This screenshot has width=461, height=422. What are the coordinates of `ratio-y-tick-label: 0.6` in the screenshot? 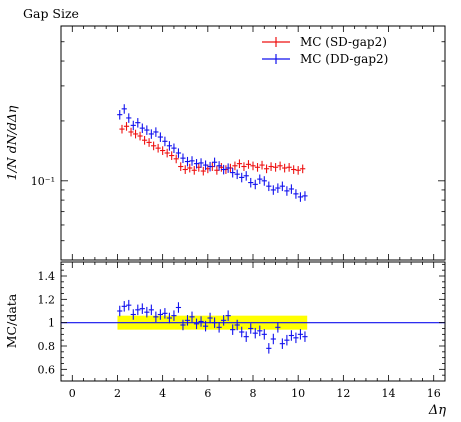 It's located at (47, 369).